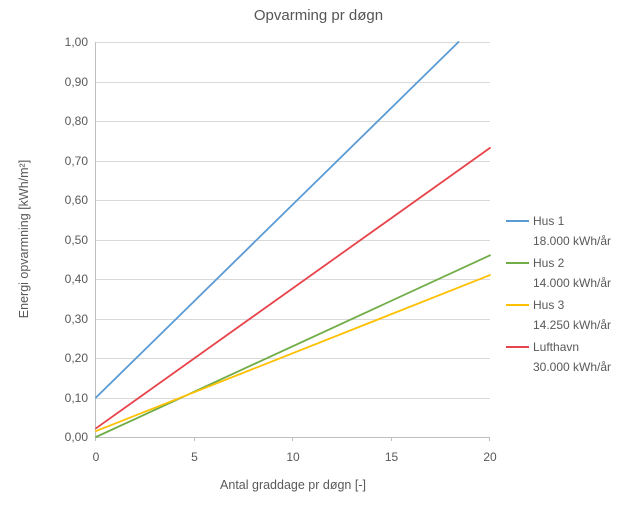  What do you see at coordinates (96, 457) in the screenshot?
I see `x-tick-label: 0` at bounding box center [96, 457].